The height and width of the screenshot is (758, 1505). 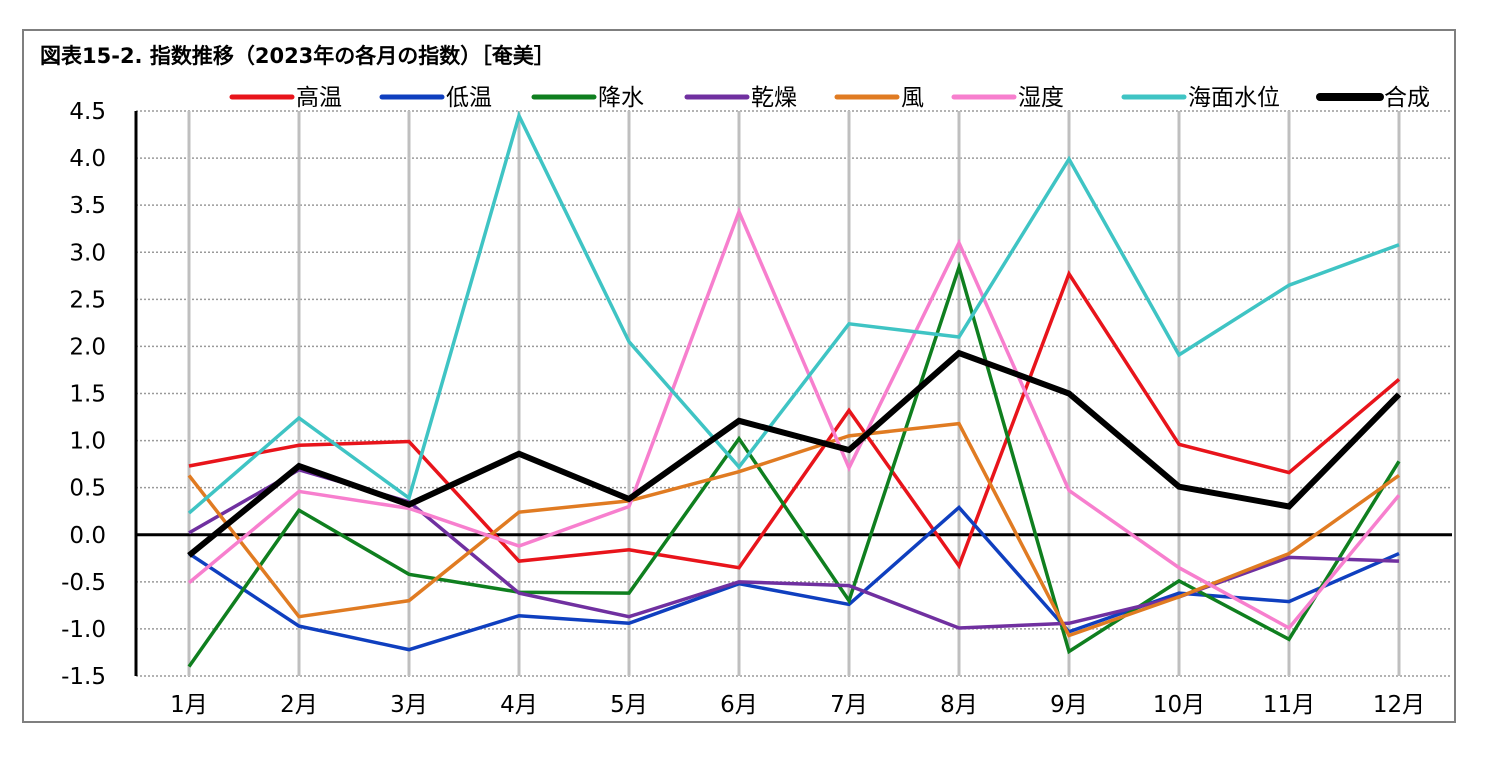 I want to click on x-tick-label: 3月, so click(x=409, y=705).